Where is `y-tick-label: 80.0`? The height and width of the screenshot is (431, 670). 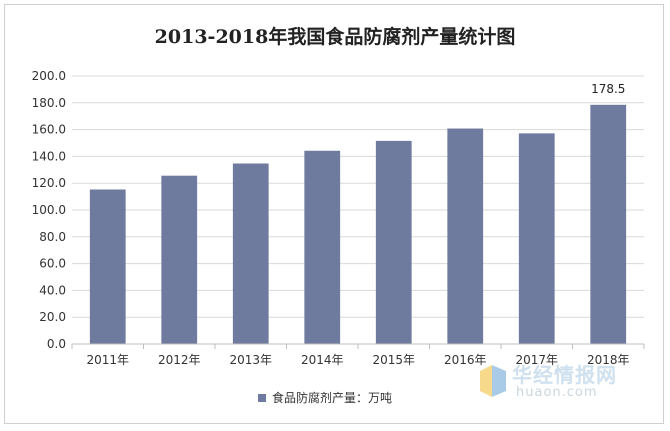 y-tick-label: 80.0 is located at coordinates (52, 237).